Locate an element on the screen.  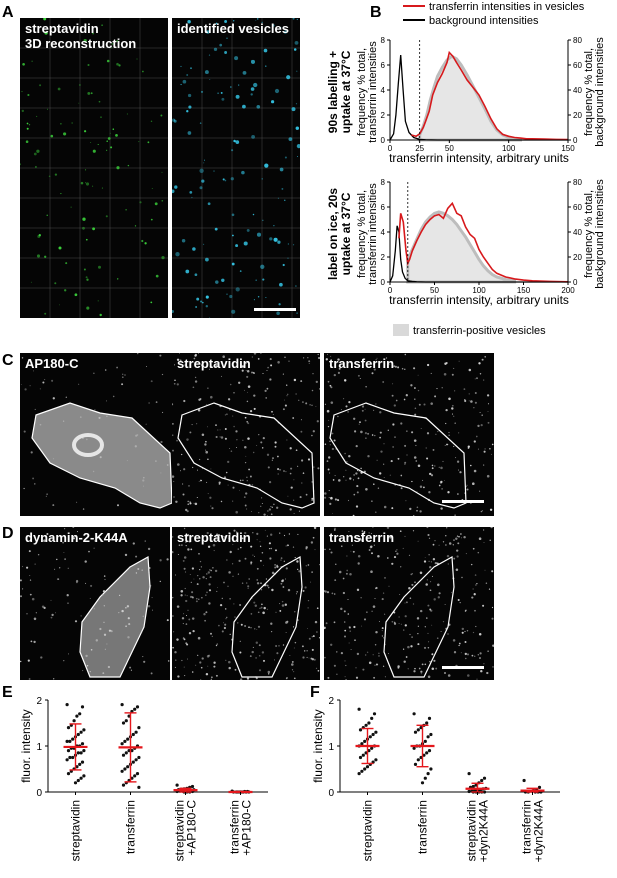
y-tick-label: 1 is located at coordinates (39, 747).